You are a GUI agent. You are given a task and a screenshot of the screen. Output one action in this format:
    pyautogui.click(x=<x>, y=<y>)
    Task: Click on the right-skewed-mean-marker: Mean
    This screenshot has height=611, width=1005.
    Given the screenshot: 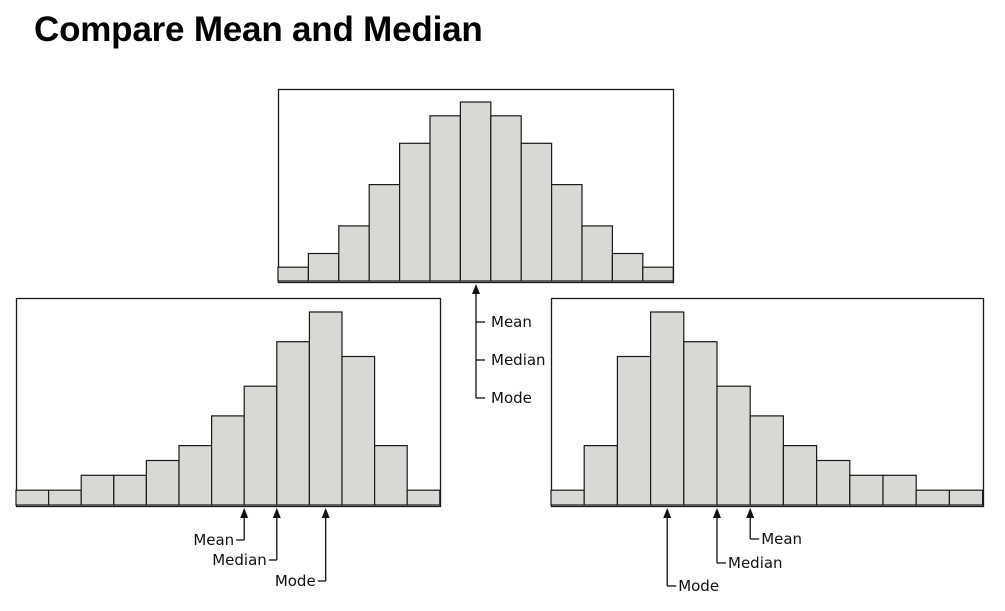 What is the action you would take?
    pyautogui.click(x=774, y=528)
    